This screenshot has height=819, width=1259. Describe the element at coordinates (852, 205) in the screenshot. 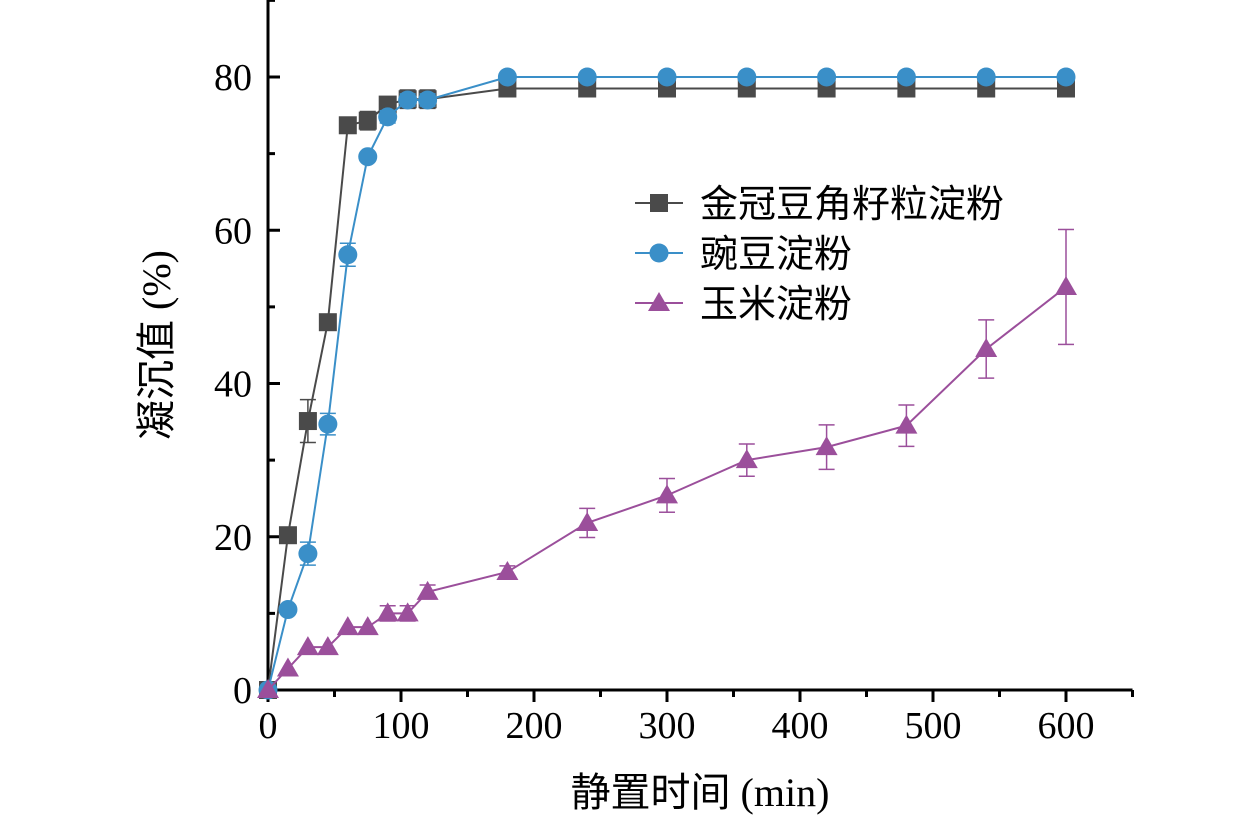

I see `legend-label: 金冠豆角籽粒淀粉` at that location.